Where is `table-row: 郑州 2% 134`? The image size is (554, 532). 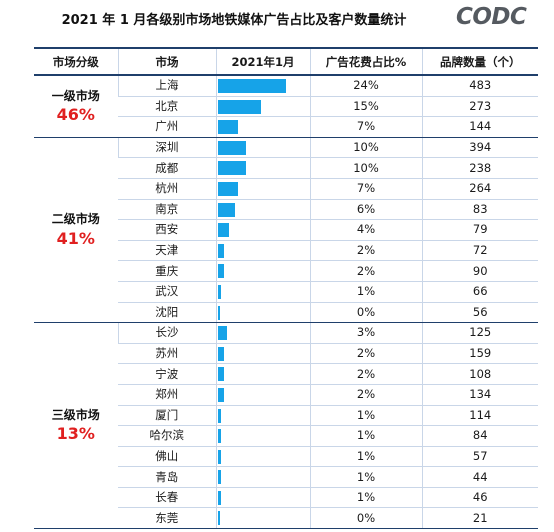 table-row: 郑州 2% 134 is located at coordinates (286, 395).